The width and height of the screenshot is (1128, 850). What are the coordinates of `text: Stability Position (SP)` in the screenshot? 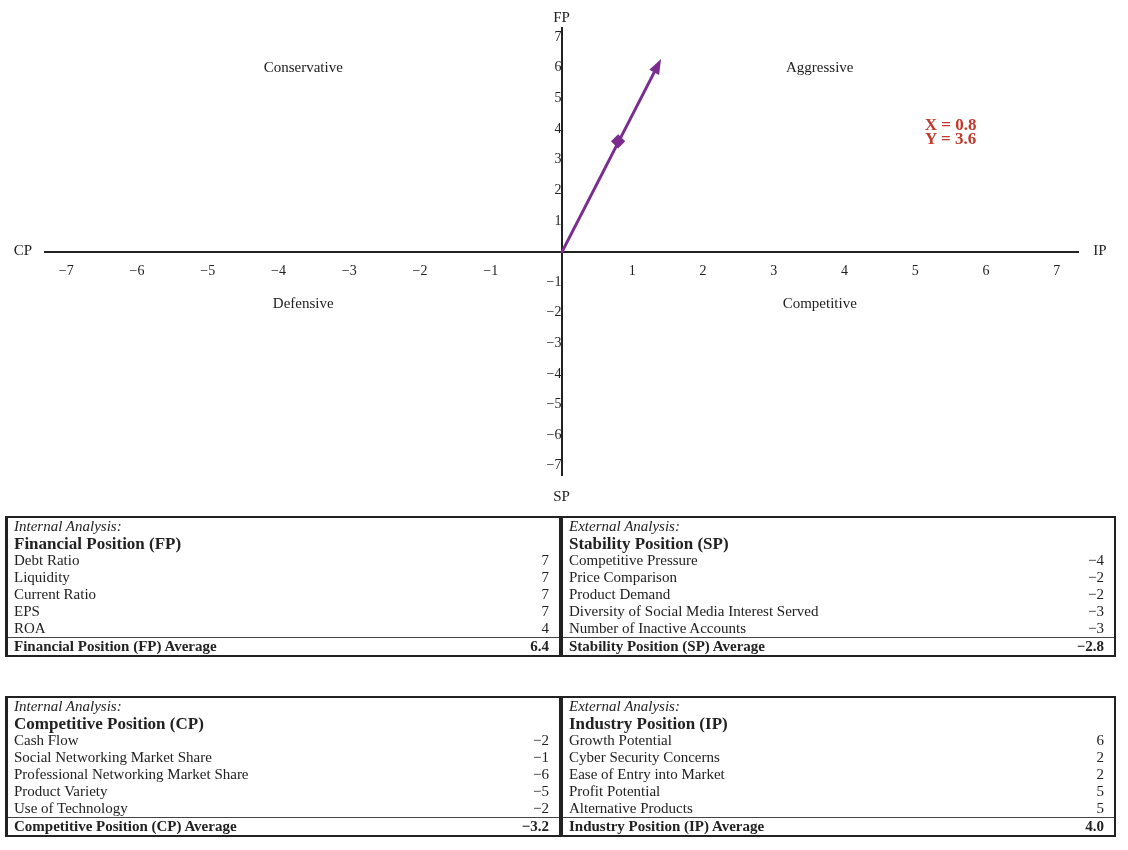 It's located at (649, 543).